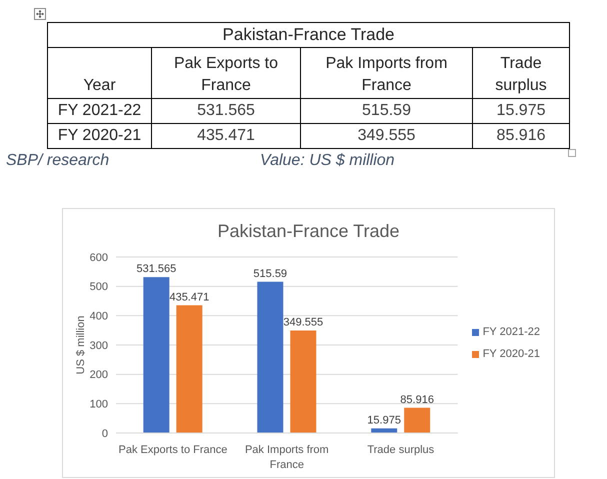 The image size is (607, 479). Describe the element at coordinates (105, 434) in the screenshot. I see `y-tick-label: 0` at that location.